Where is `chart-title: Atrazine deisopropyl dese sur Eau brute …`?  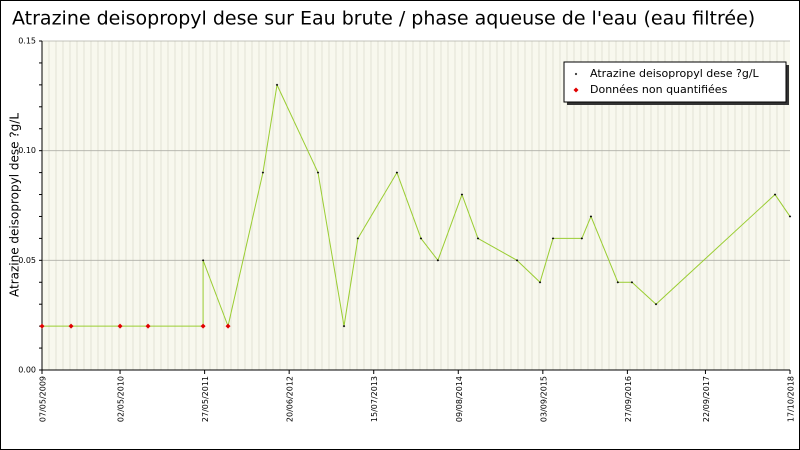
chart-title: Atrazine deisopropyl dese sur Eau brute … is located at coordinates (383, 19).